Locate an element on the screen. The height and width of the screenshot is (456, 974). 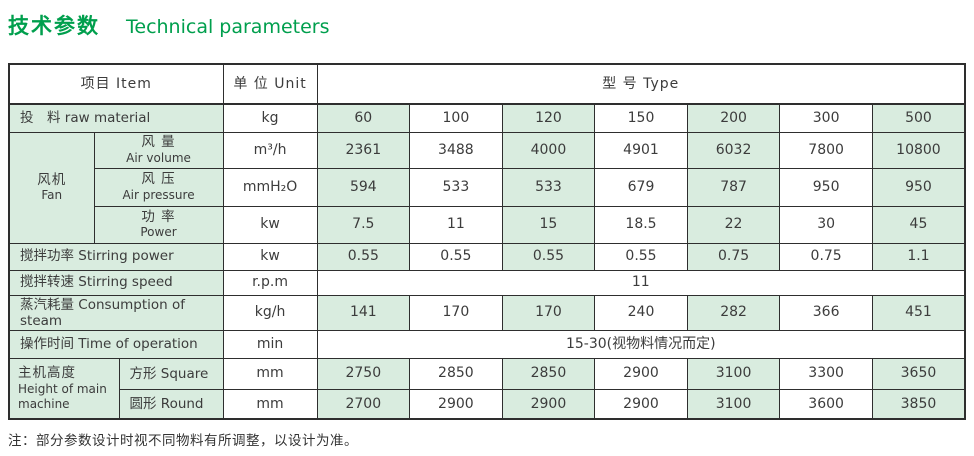
stirring-speed-unit: r.p.m is located at coordinates (270, 282).